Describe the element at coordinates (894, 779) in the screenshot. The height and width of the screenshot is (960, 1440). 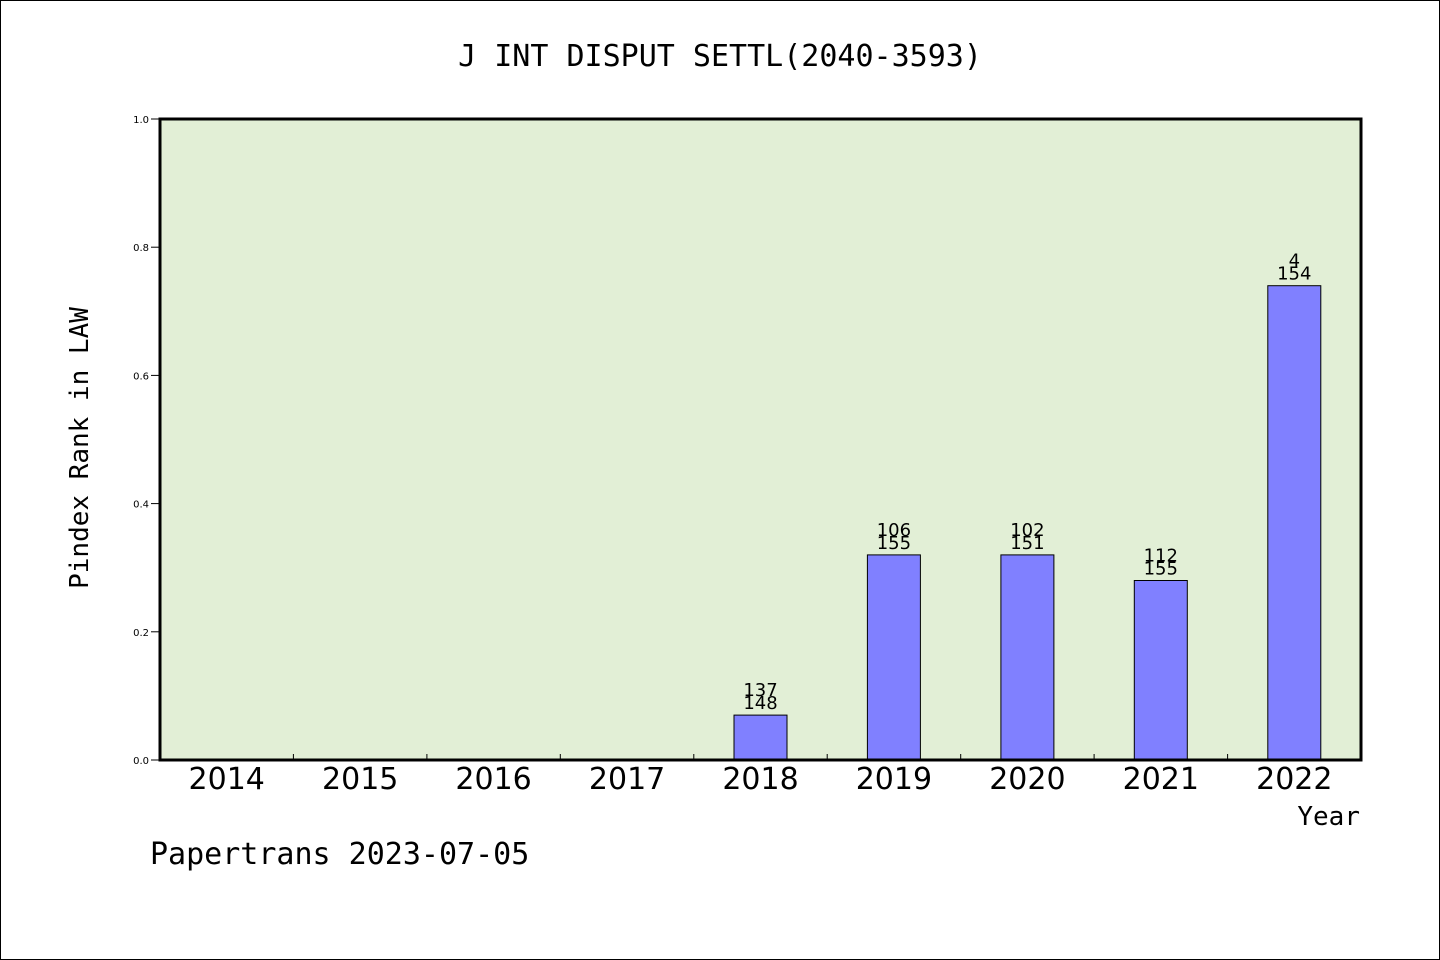
I see `x-tick-label-2019: 2019` at that location.